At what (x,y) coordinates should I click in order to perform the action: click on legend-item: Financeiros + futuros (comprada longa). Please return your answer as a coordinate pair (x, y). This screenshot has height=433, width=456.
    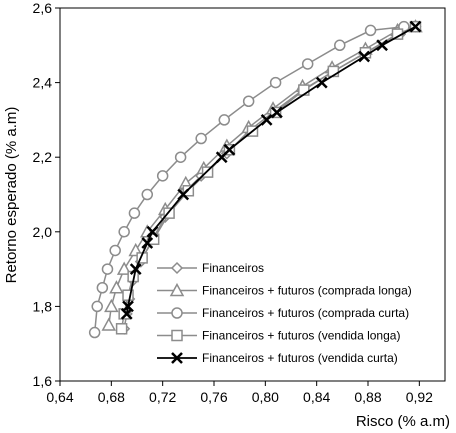
    Looking at the image, I should click on (284, 290).